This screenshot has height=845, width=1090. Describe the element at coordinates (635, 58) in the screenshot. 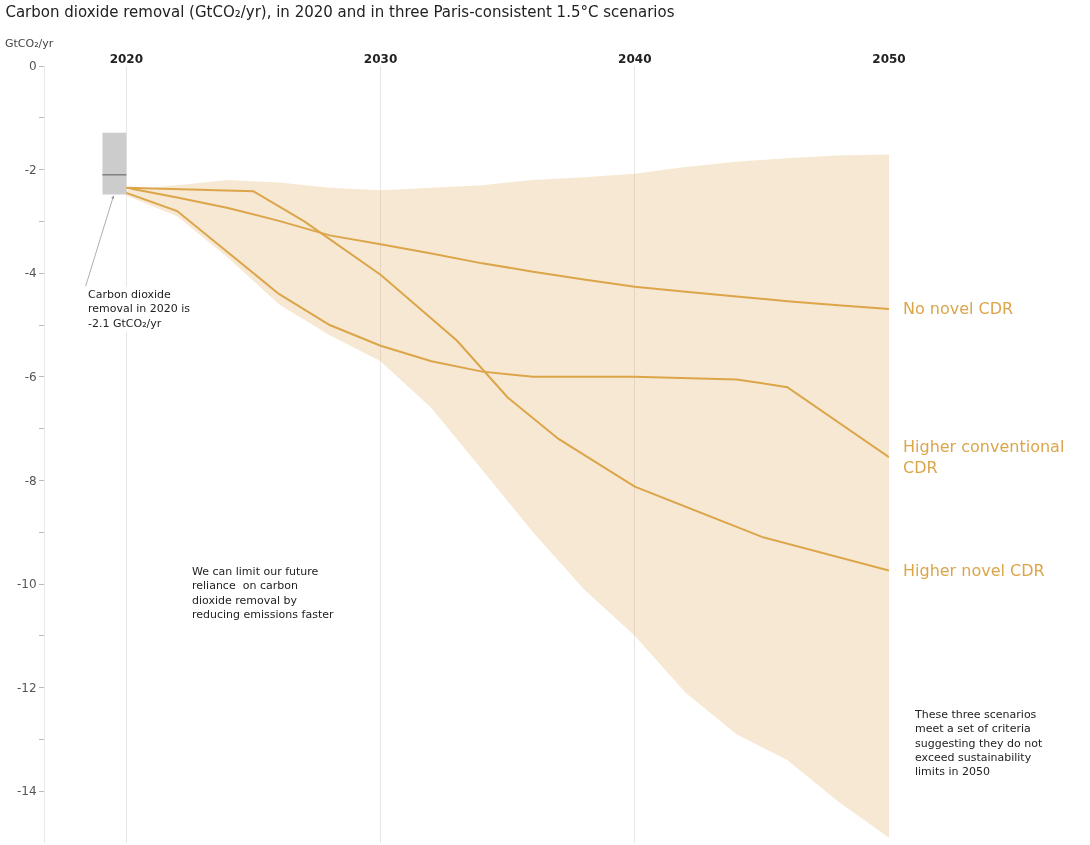

I see `x-tick-label: 2040` at that location.